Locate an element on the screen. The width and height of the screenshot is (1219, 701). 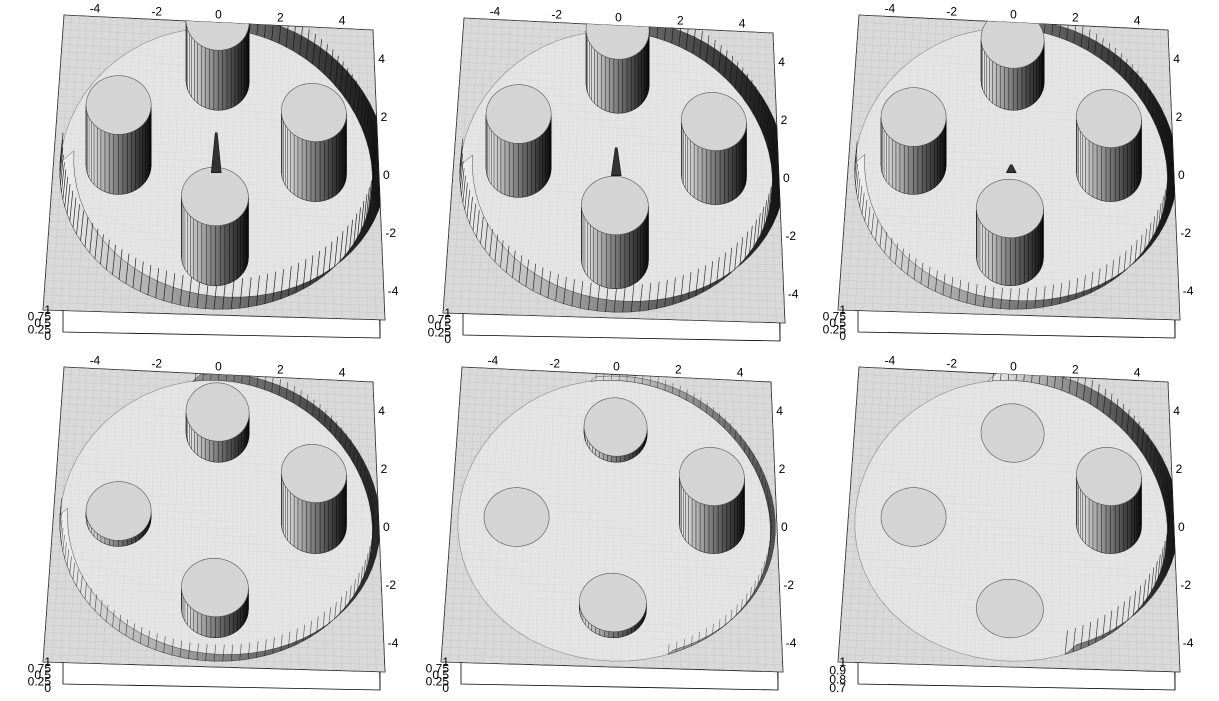
center-spike is located at coordinates (216, 152).